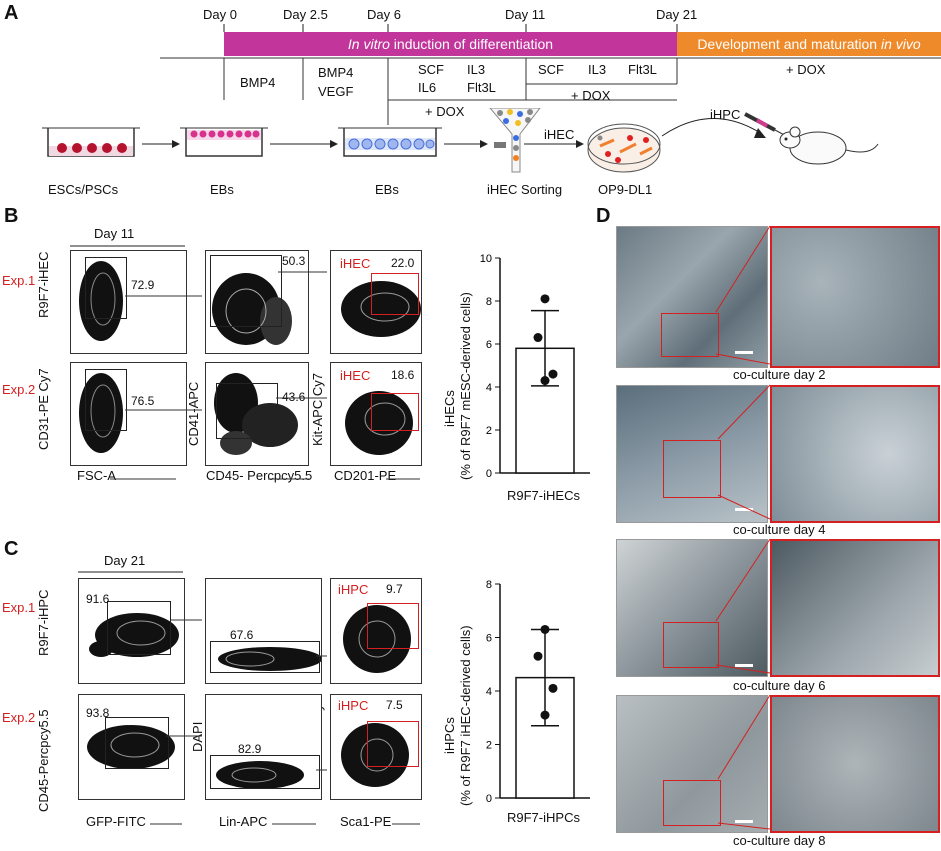 Image resolution: width=941 pixels, height=851 pixels. Describe the element at coordinates (449, 408) in the screenshot. I see `b-bar-ylabel-1: iHECs` at that location.